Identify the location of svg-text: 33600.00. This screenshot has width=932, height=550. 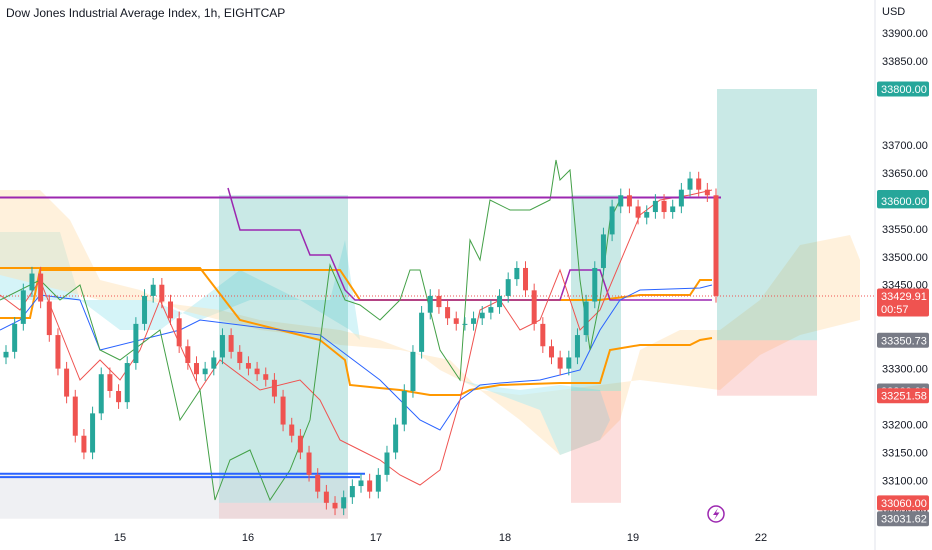
(904, 202).